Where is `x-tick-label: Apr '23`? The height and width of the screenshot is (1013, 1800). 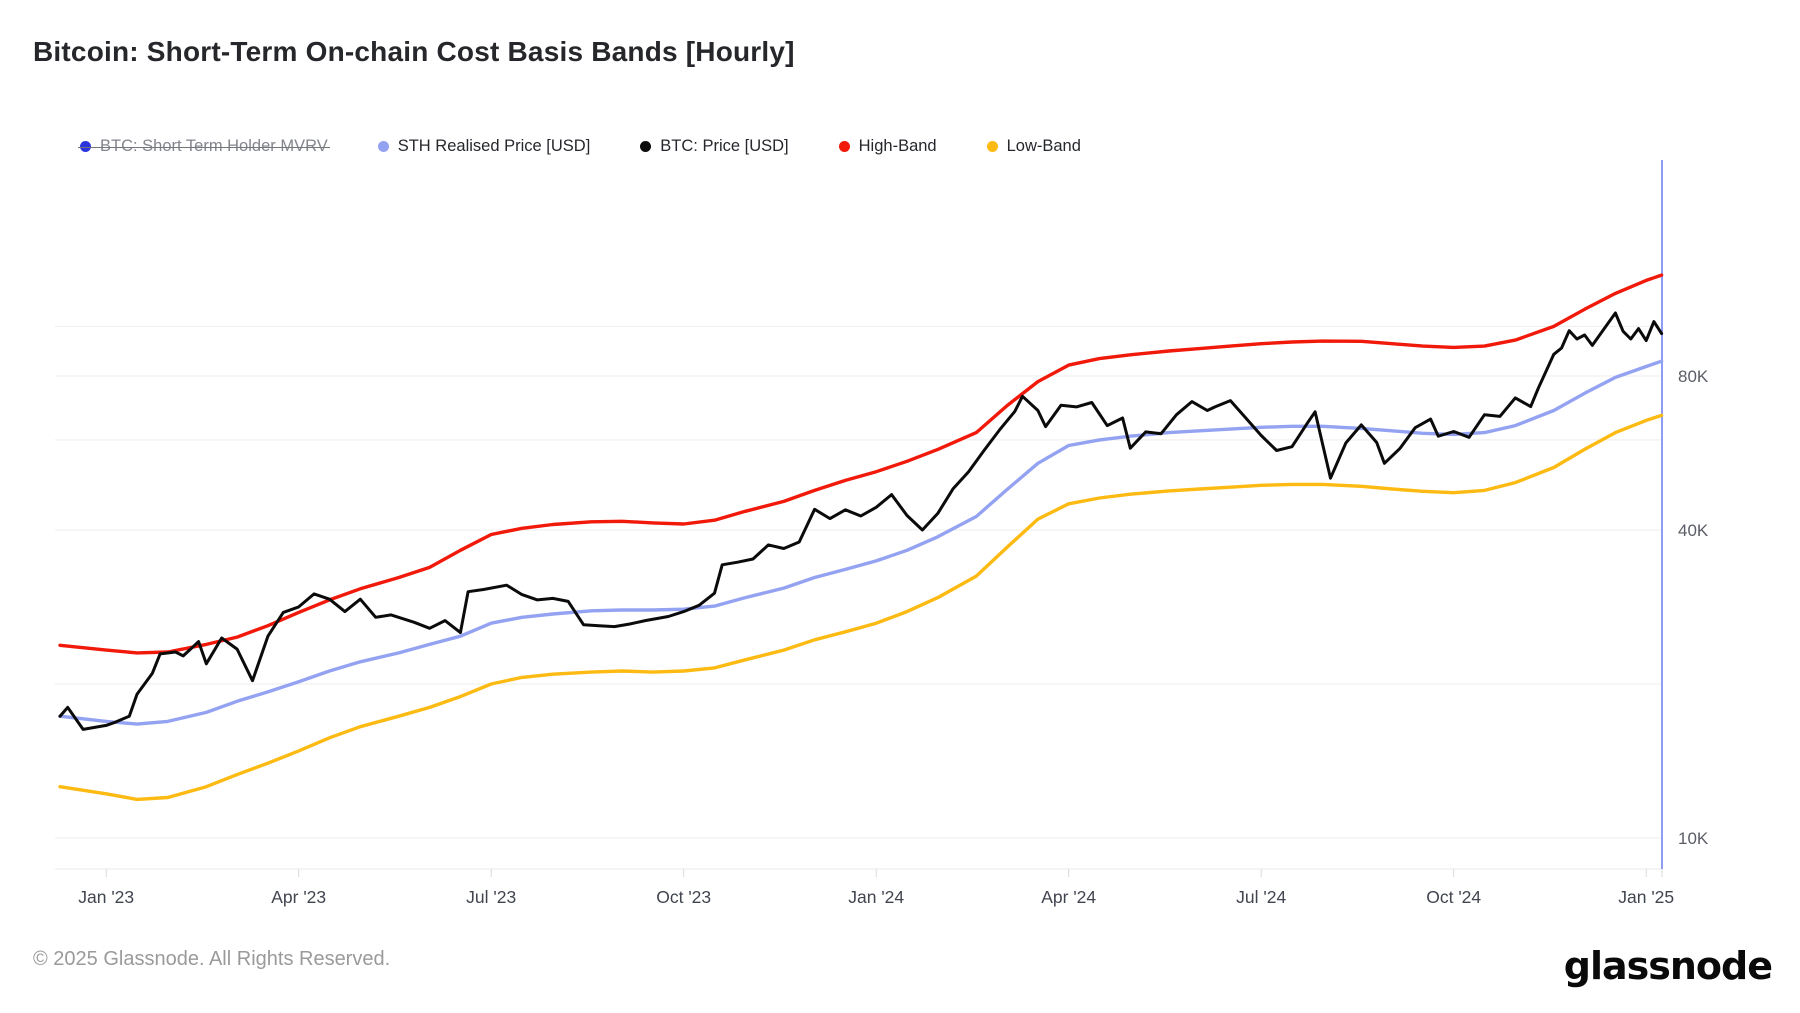
x-tick-label: Apr '23 is located at coordinates (298, 897).